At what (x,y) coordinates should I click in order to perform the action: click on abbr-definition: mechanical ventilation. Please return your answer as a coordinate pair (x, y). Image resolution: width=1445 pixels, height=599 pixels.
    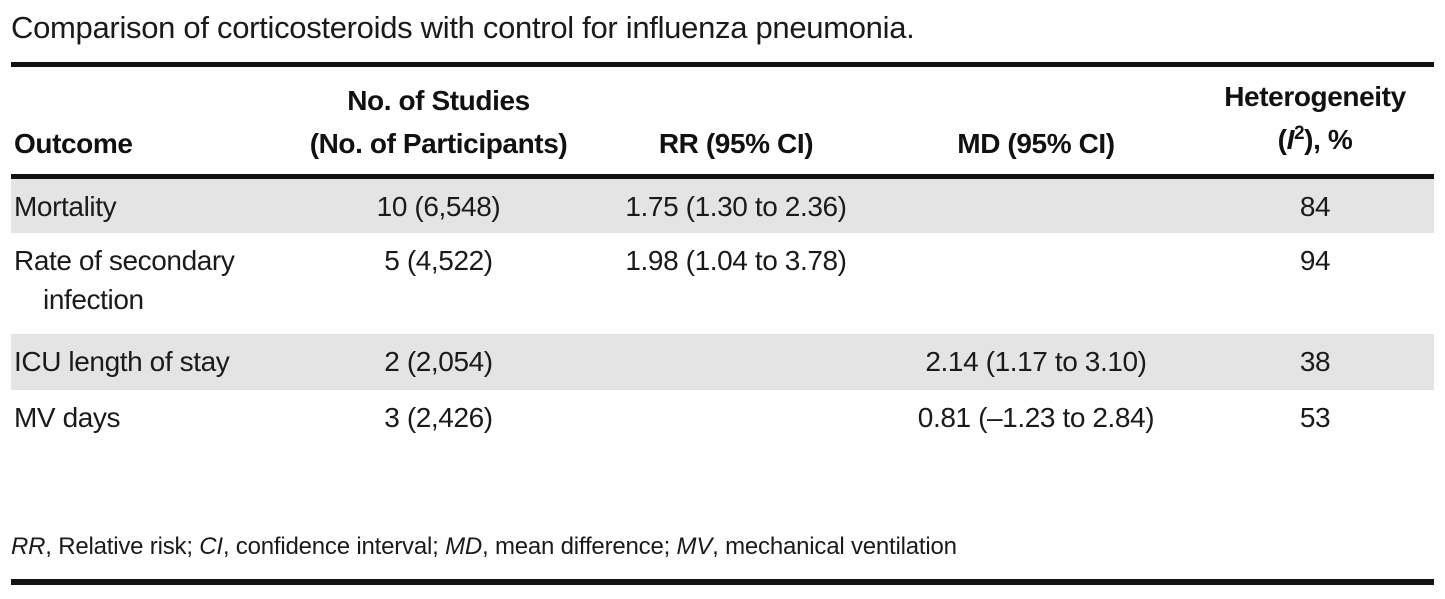
    Looking at the image, I should click on (841, 546).